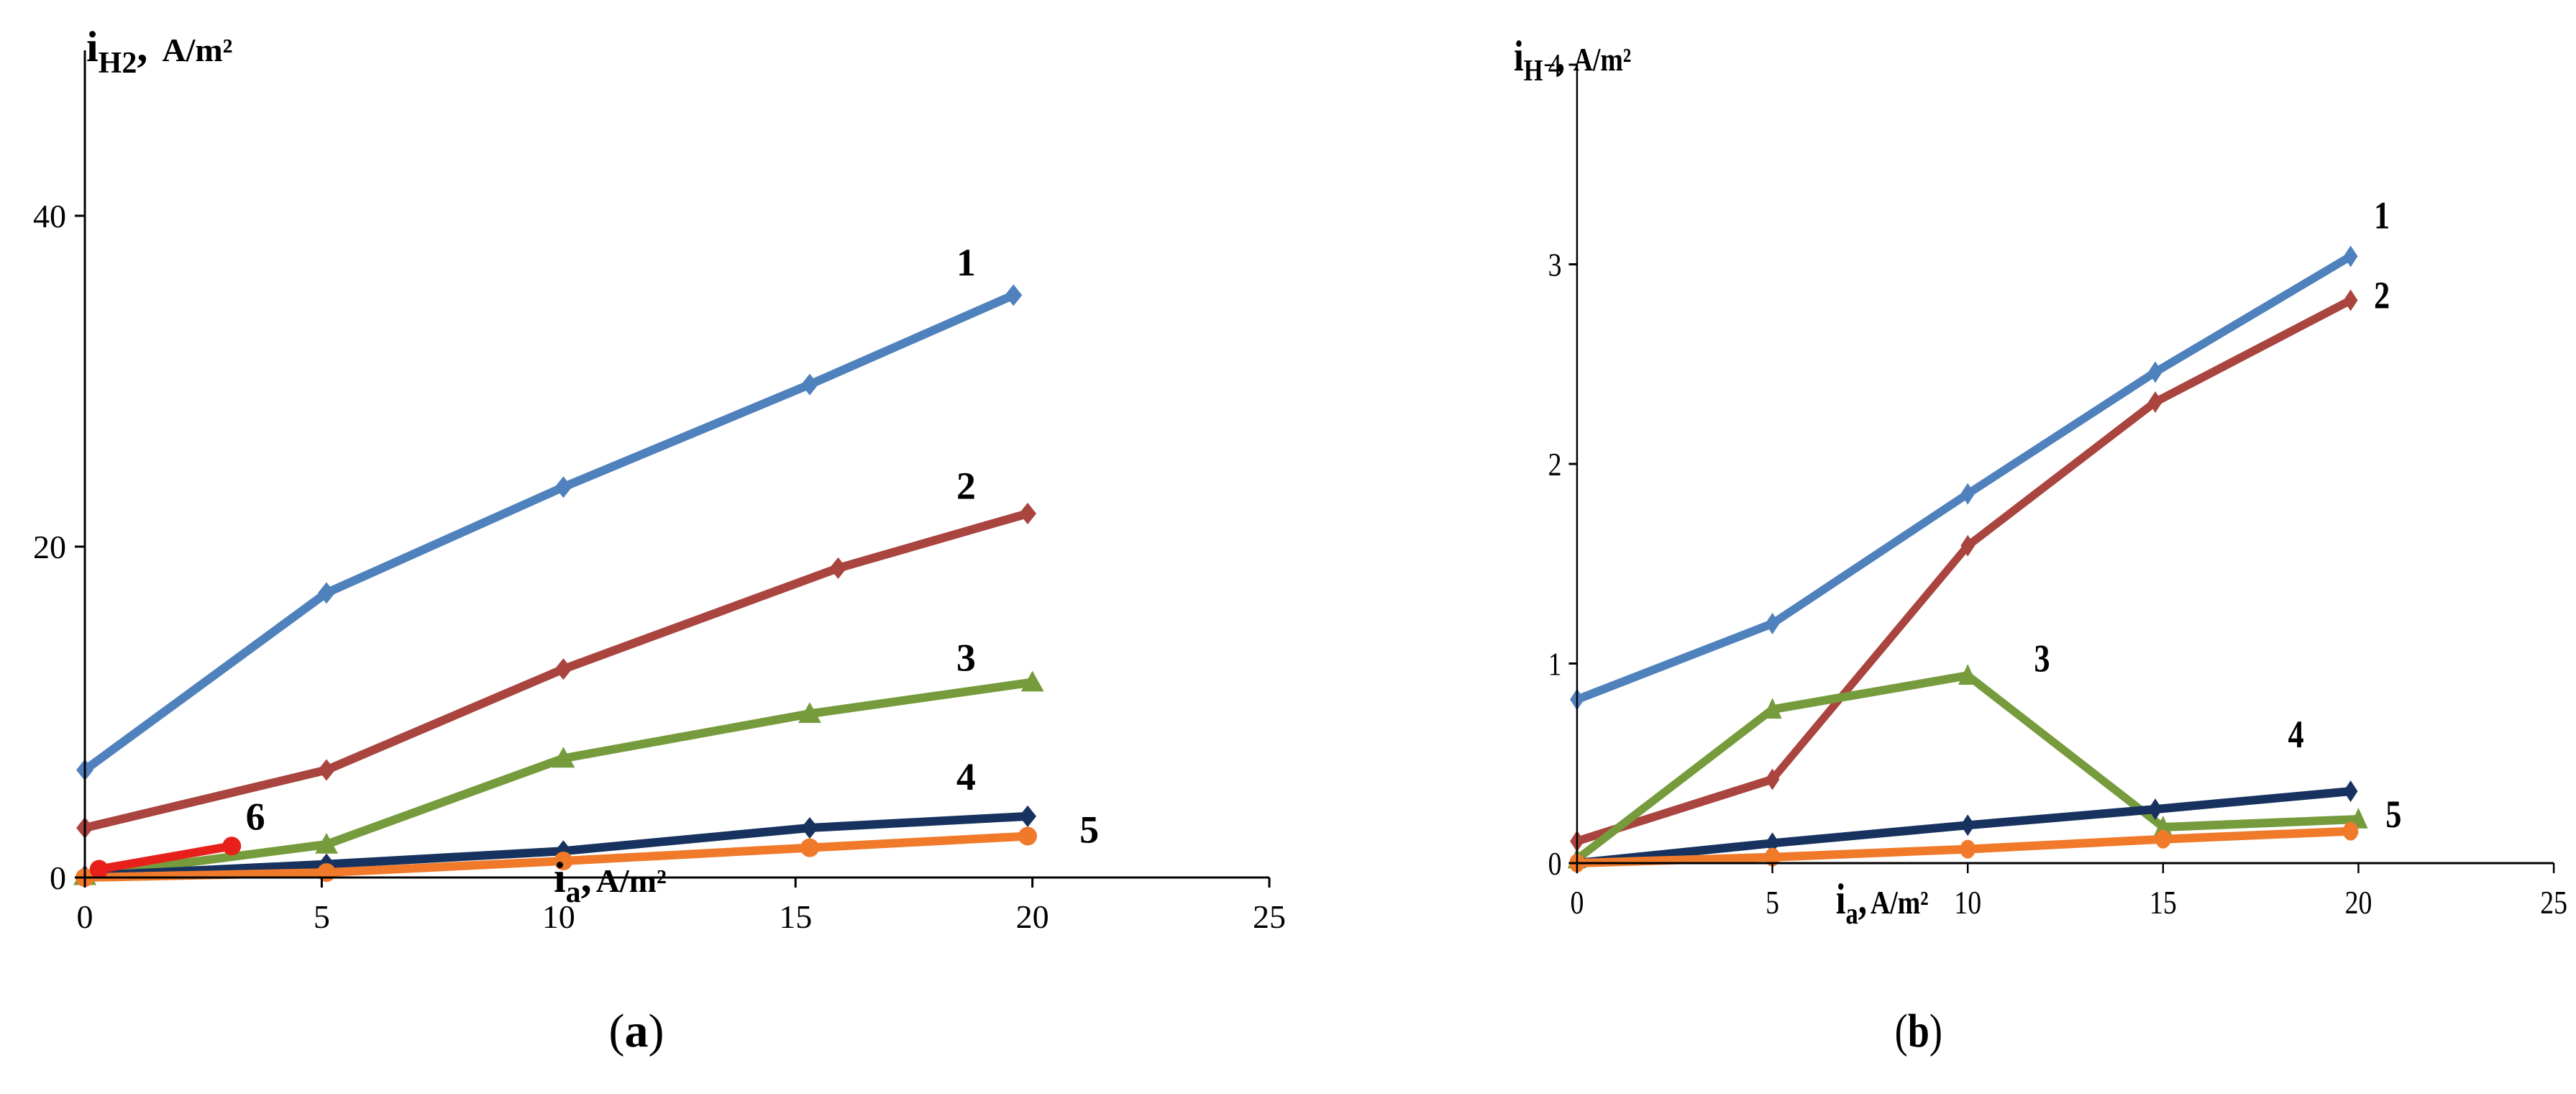 The width and height of the screenshot is (2576, 1094). I want to click on y-tick-label: 4, so click(1555, 65).